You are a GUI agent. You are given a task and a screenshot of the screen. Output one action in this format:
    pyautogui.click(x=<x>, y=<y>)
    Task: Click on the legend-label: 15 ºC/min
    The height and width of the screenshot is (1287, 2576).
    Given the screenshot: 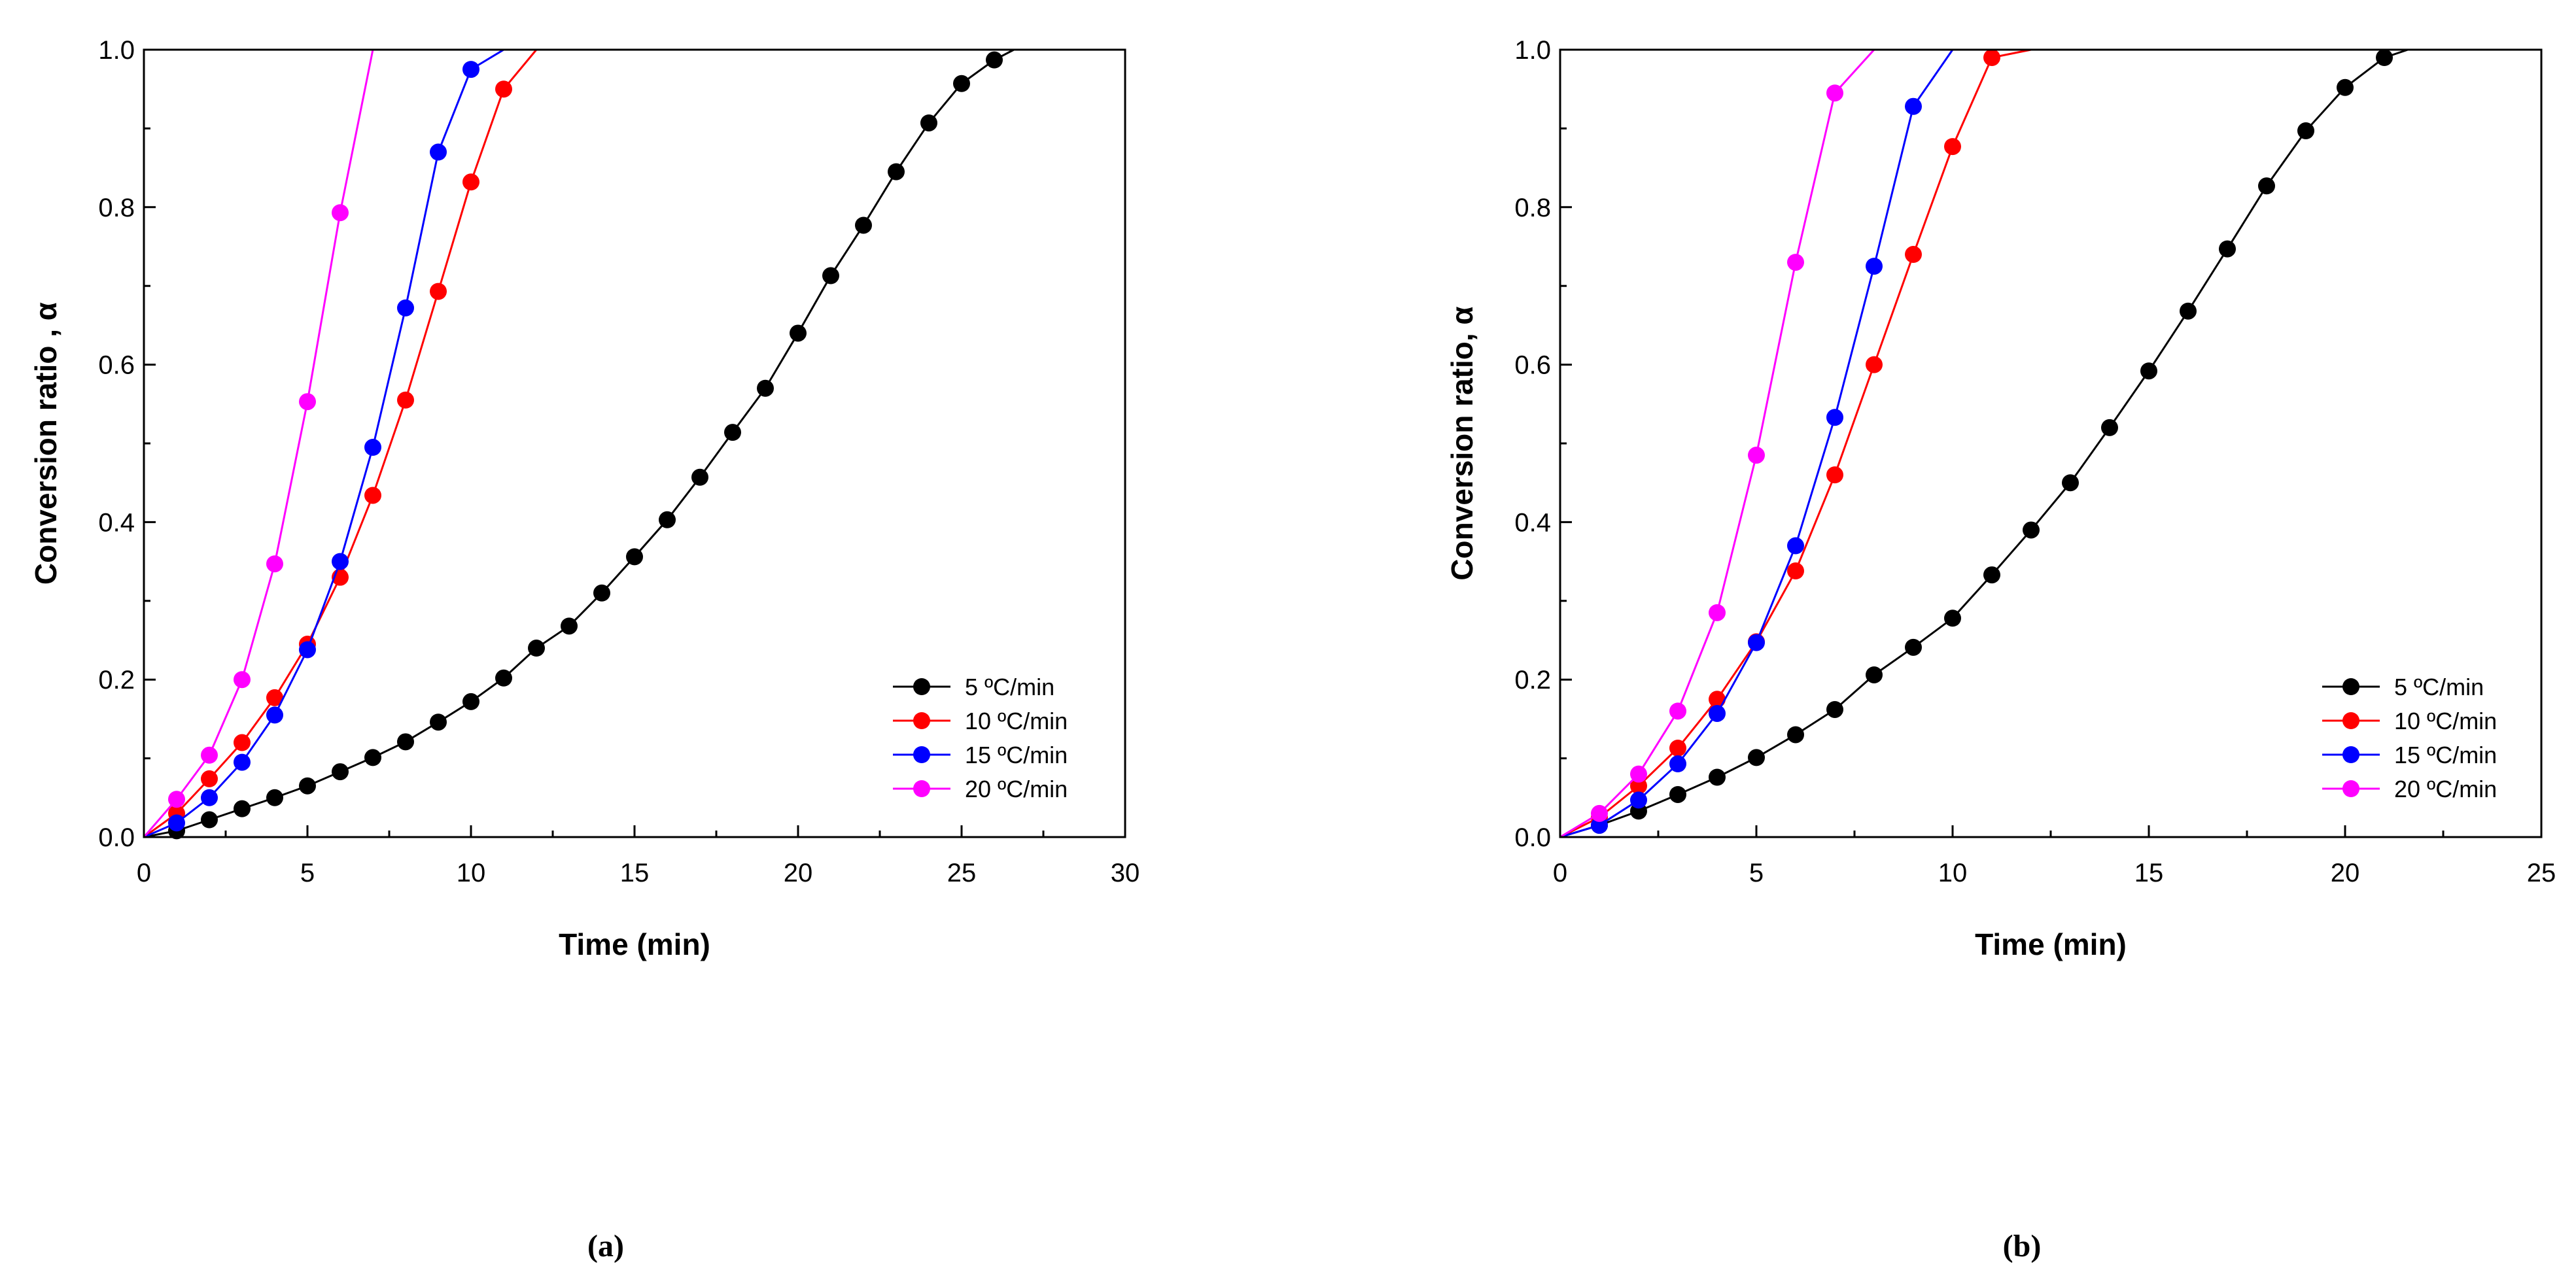 What is the action you would take?
    pyautogui.click(x=2445, y=755)
    